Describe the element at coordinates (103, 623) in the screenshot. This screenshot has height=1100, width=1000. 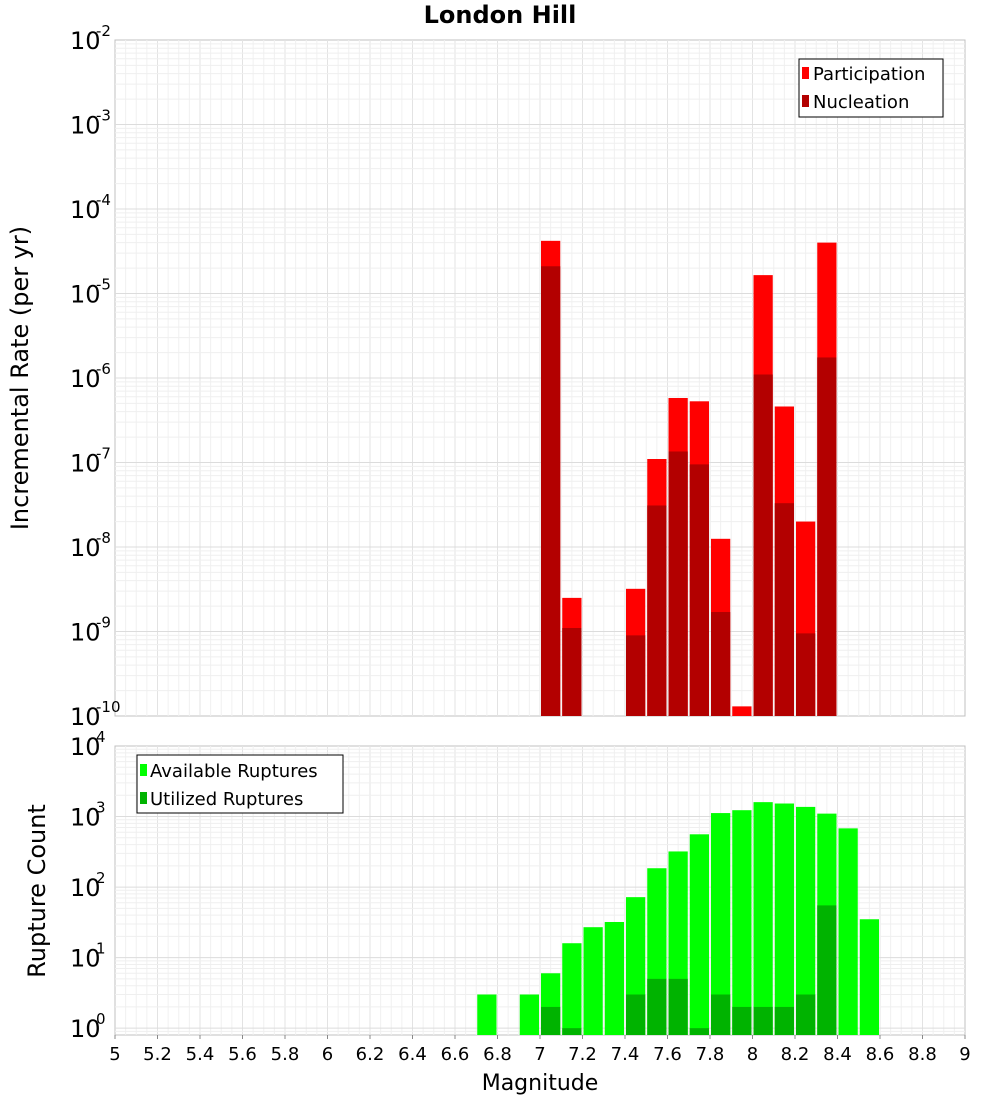
I see `y-tick-exponent: -9` at that location.